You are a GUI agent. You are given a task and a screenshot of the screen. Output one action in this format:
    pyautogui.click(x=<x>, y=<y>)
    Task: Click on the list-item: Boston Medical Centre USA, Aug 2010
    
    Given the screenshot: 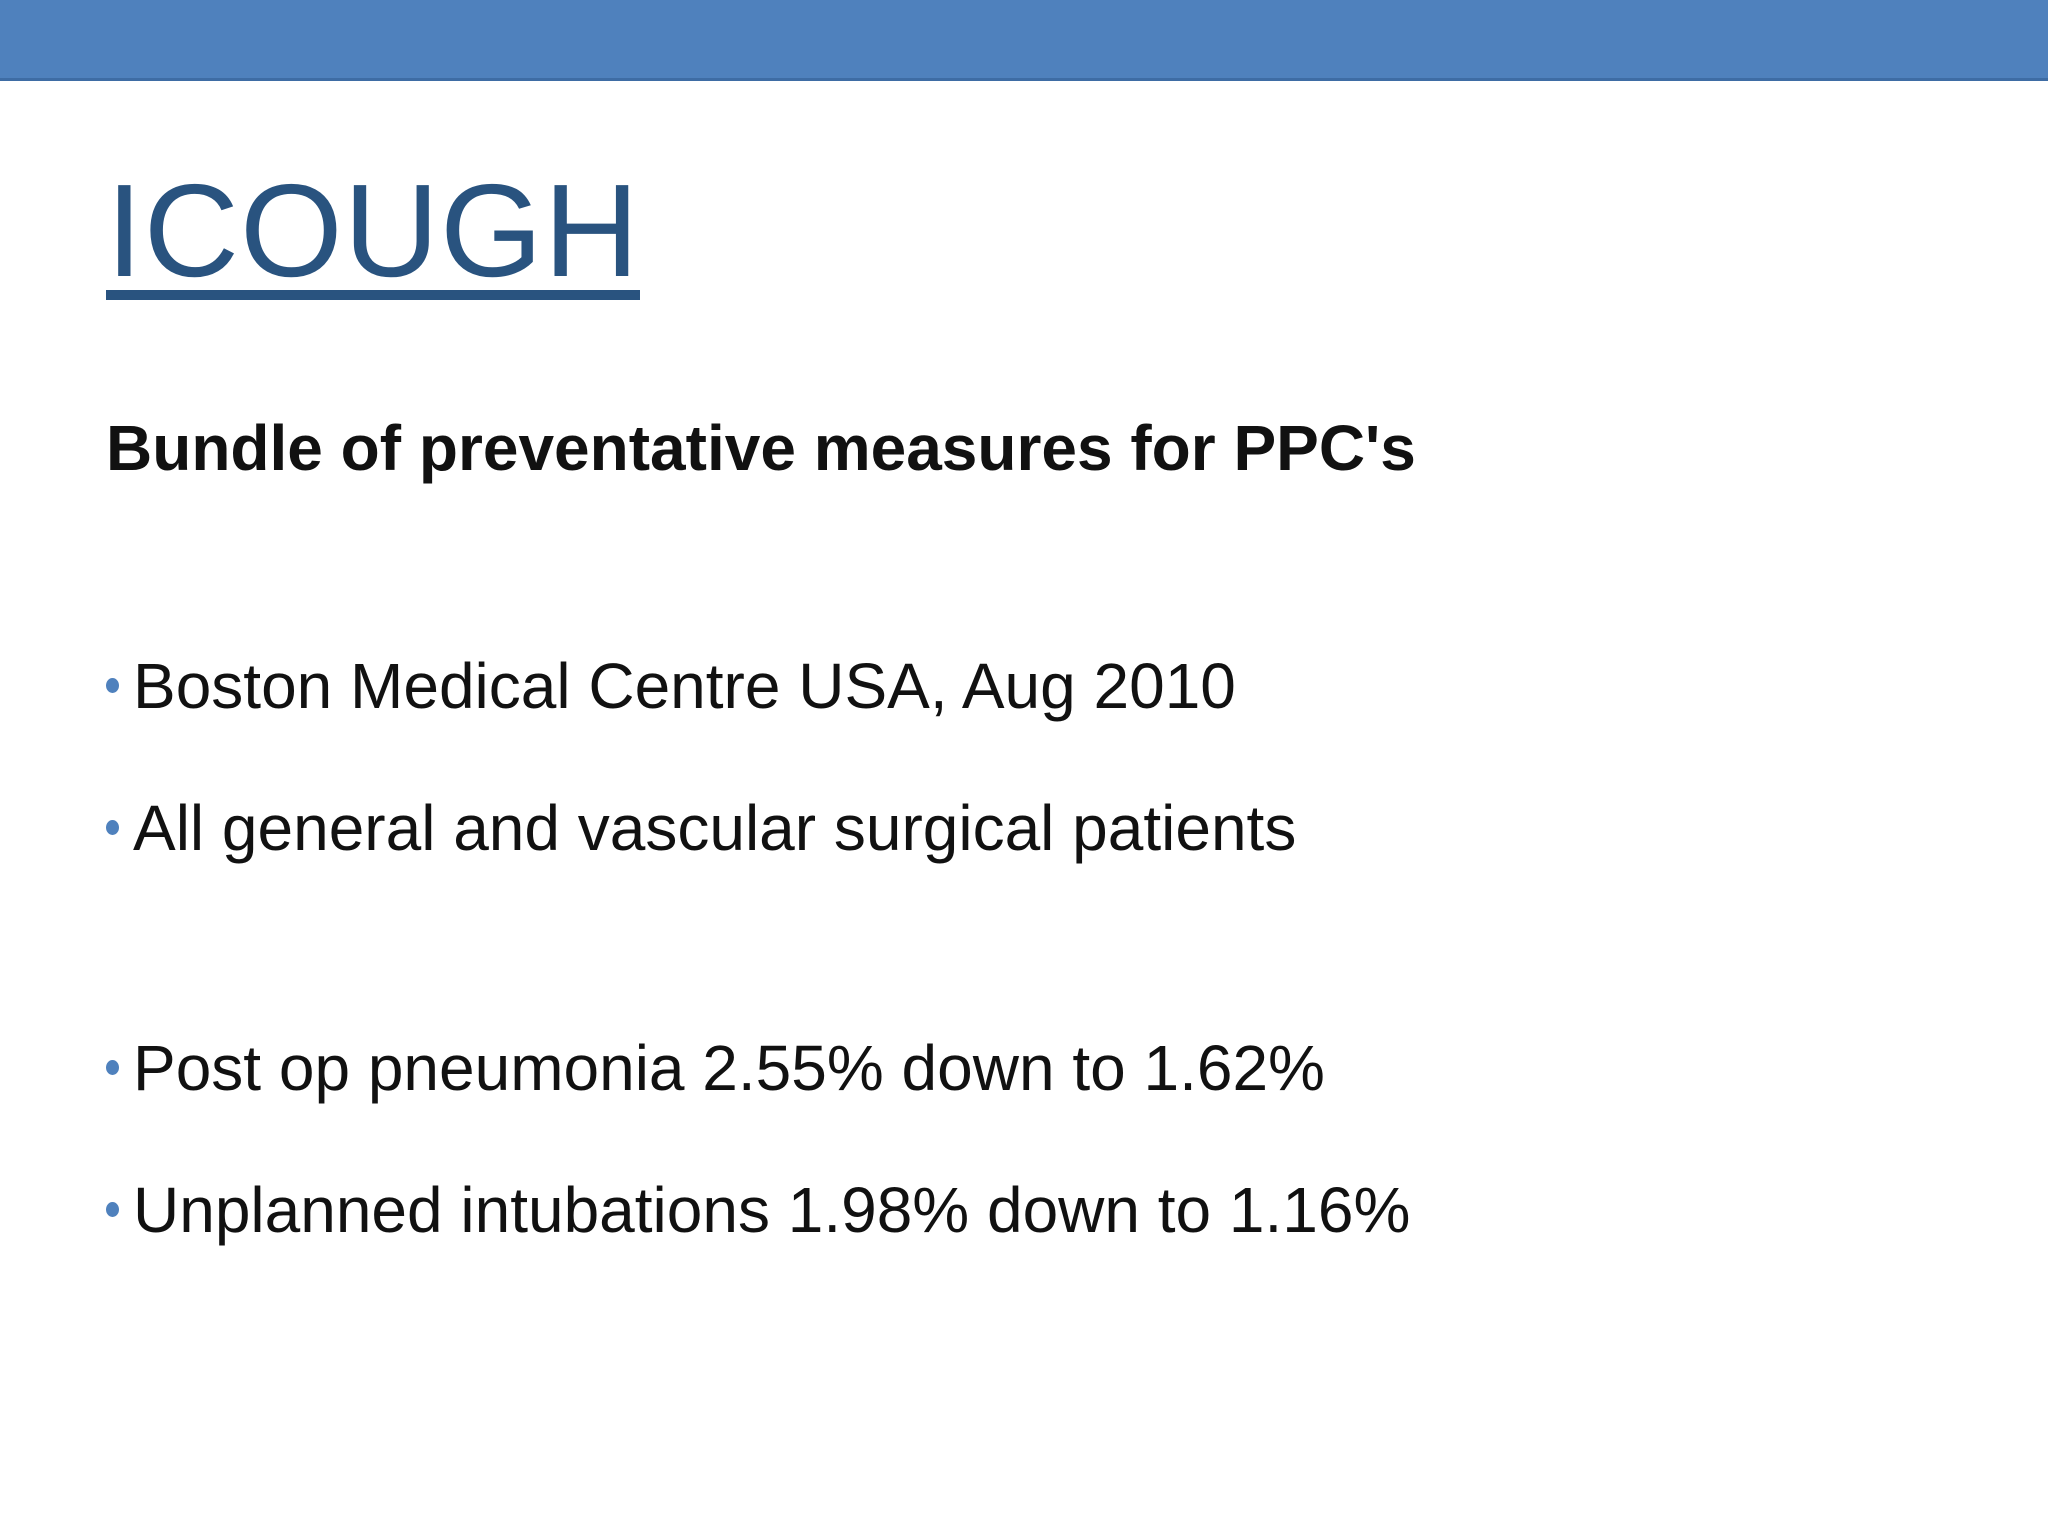 What is the action you would take?
    pyautogui.click(x=1037, y=686)
    